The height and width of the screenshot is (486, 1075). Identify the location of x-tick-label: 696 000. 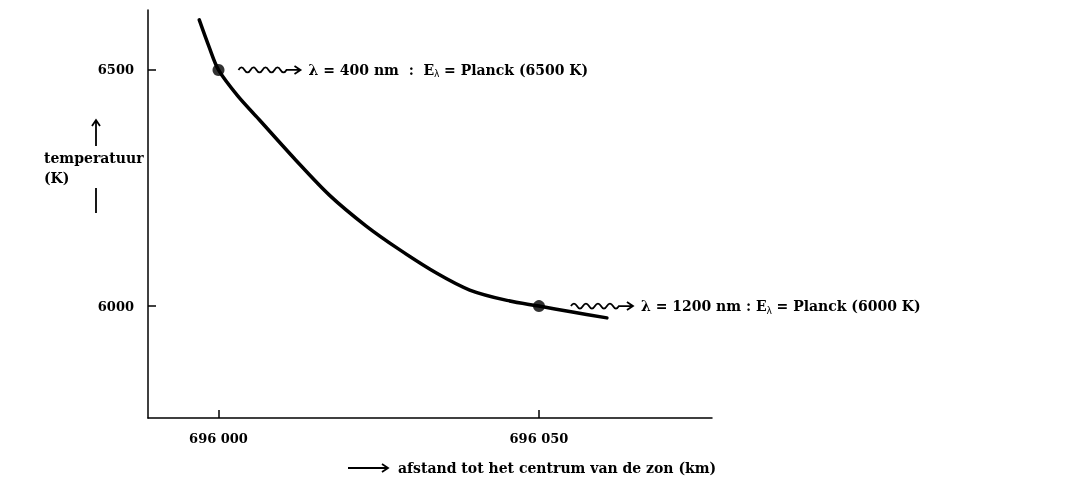
(218, 438).